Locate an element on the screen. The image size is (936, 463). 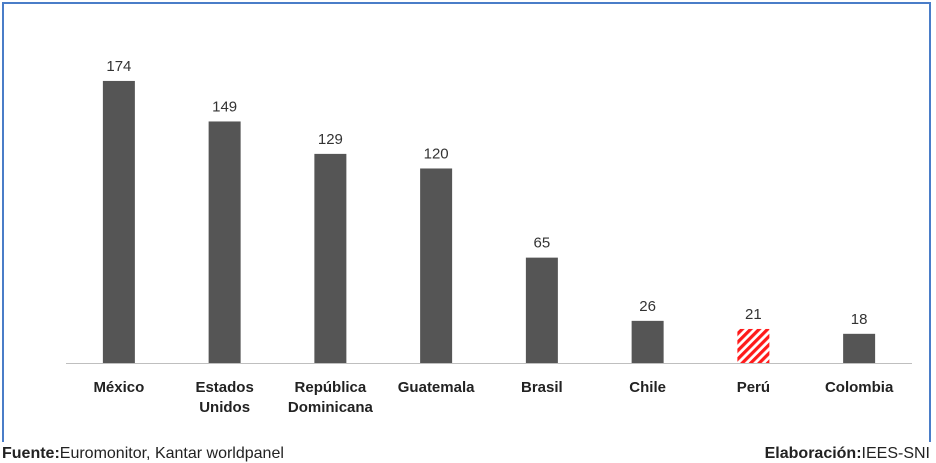
category-label-6: Perú is located at coordinates (753, 387).